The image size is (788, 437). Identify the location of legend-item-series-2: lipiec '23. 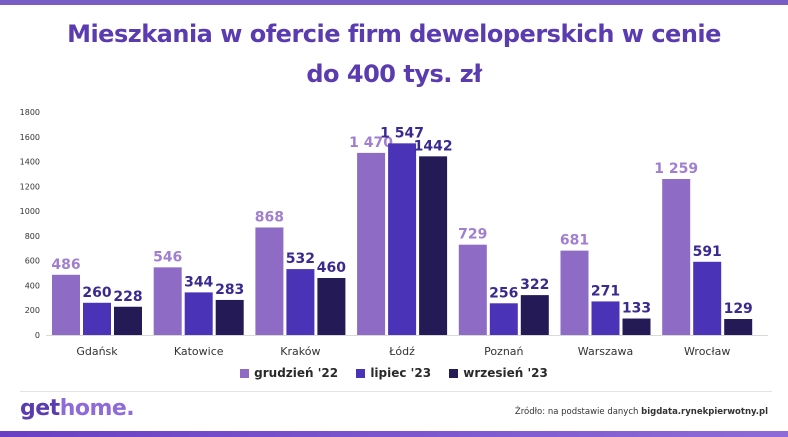
(393, 373).